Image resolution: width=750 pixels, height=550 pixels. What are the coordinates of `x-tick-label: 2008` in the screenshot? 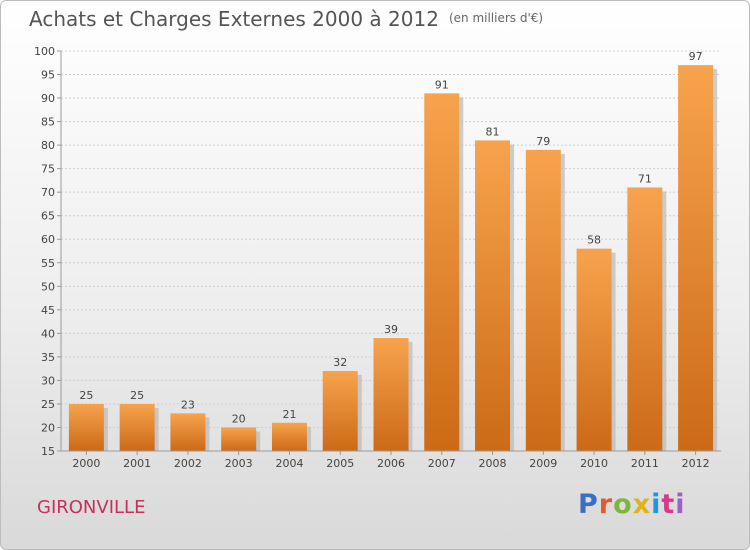 It's located at (493, 463).